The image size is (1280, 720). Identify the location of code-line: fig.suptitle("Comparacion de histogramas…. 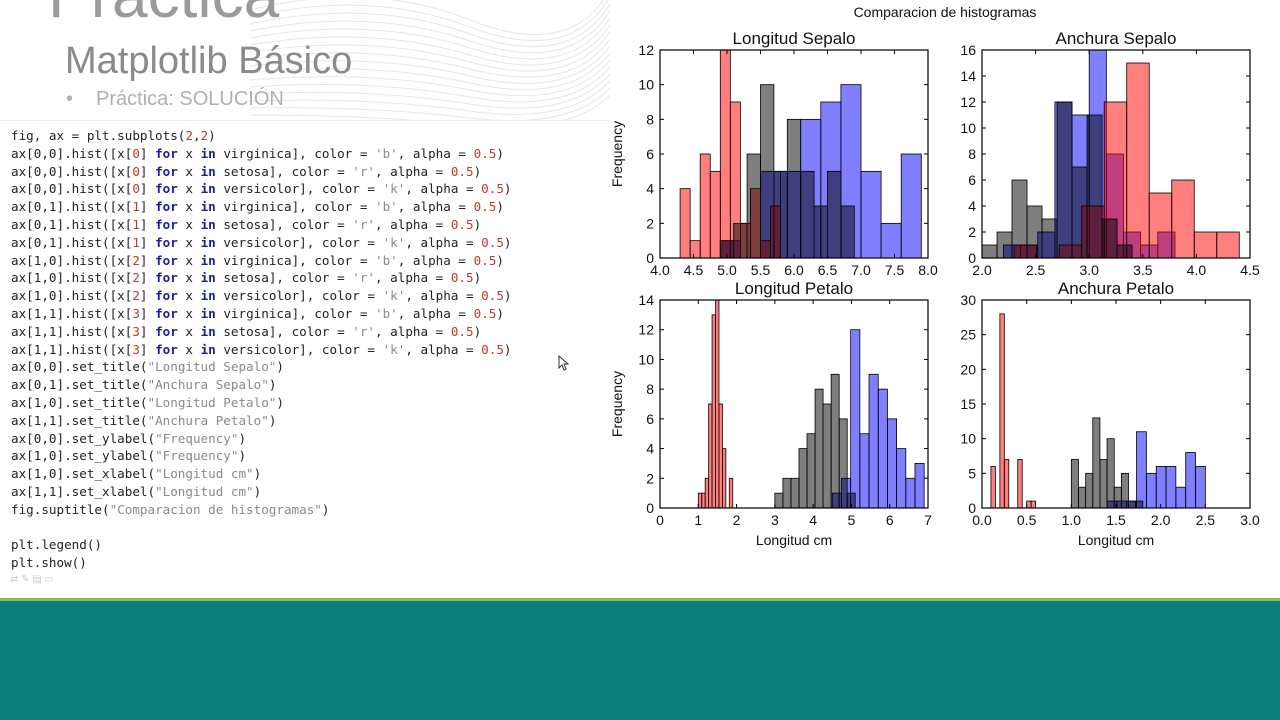
(170, 510).